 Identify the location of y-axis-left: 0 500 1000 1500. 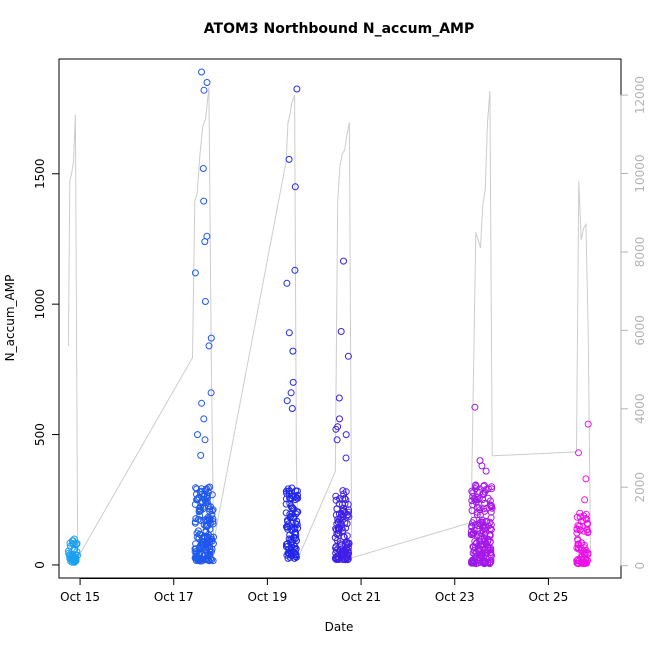
(46, 363).